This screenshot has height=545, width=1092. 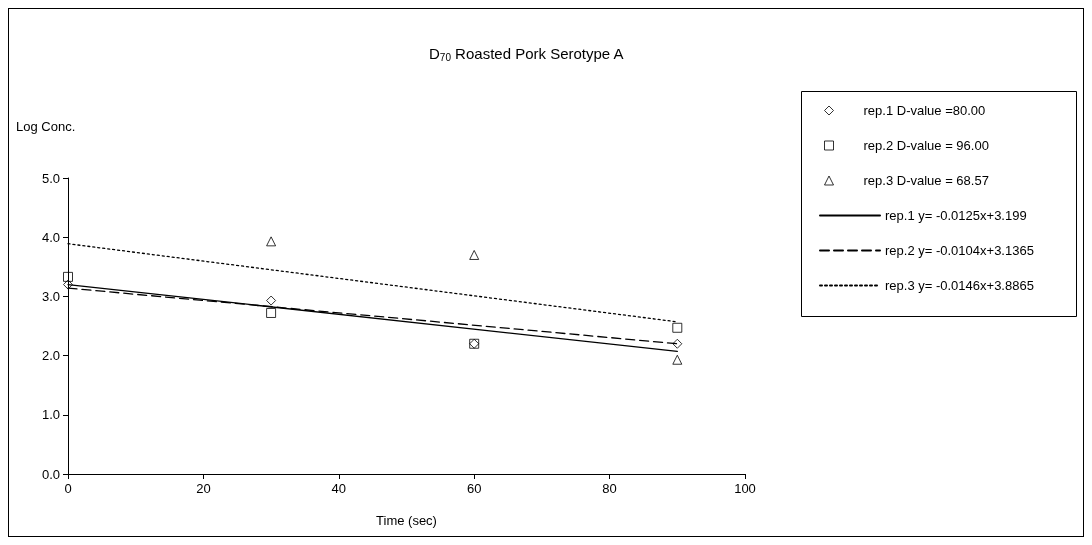 What do you see at coordinates (924, 110) in the screenshot?
I see `legend-label: rep.1 D-value =80.00` at bounding box center [924, 110].